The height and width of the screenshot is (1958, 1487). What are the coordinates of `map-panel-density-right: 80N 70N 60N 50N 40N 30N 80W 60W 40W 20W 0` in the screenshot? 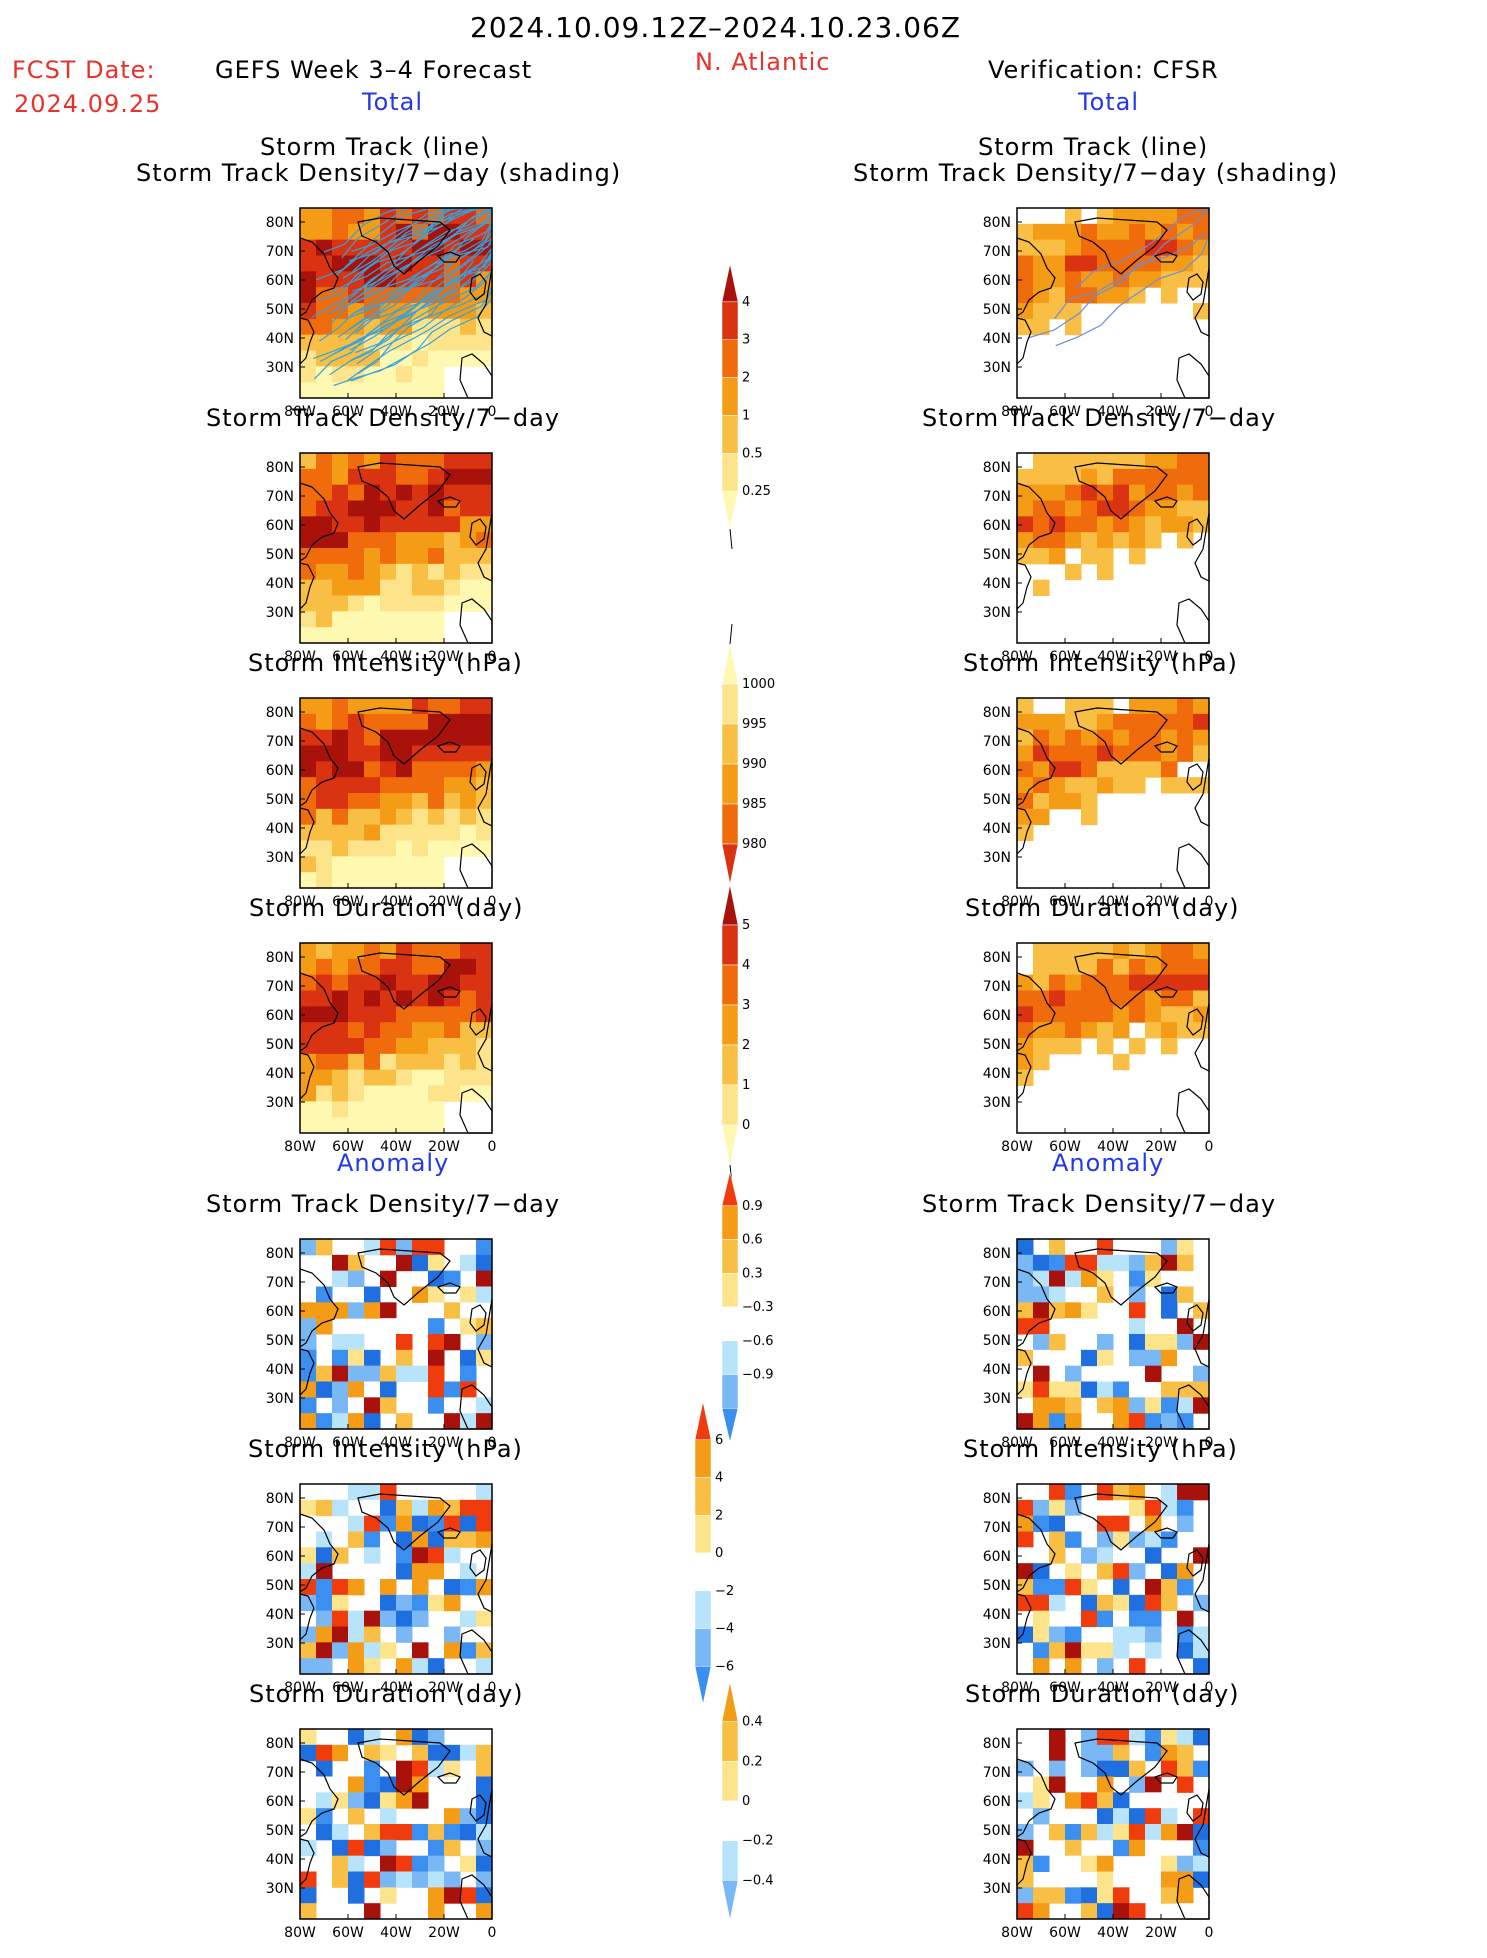 It's located at (1097, 564).